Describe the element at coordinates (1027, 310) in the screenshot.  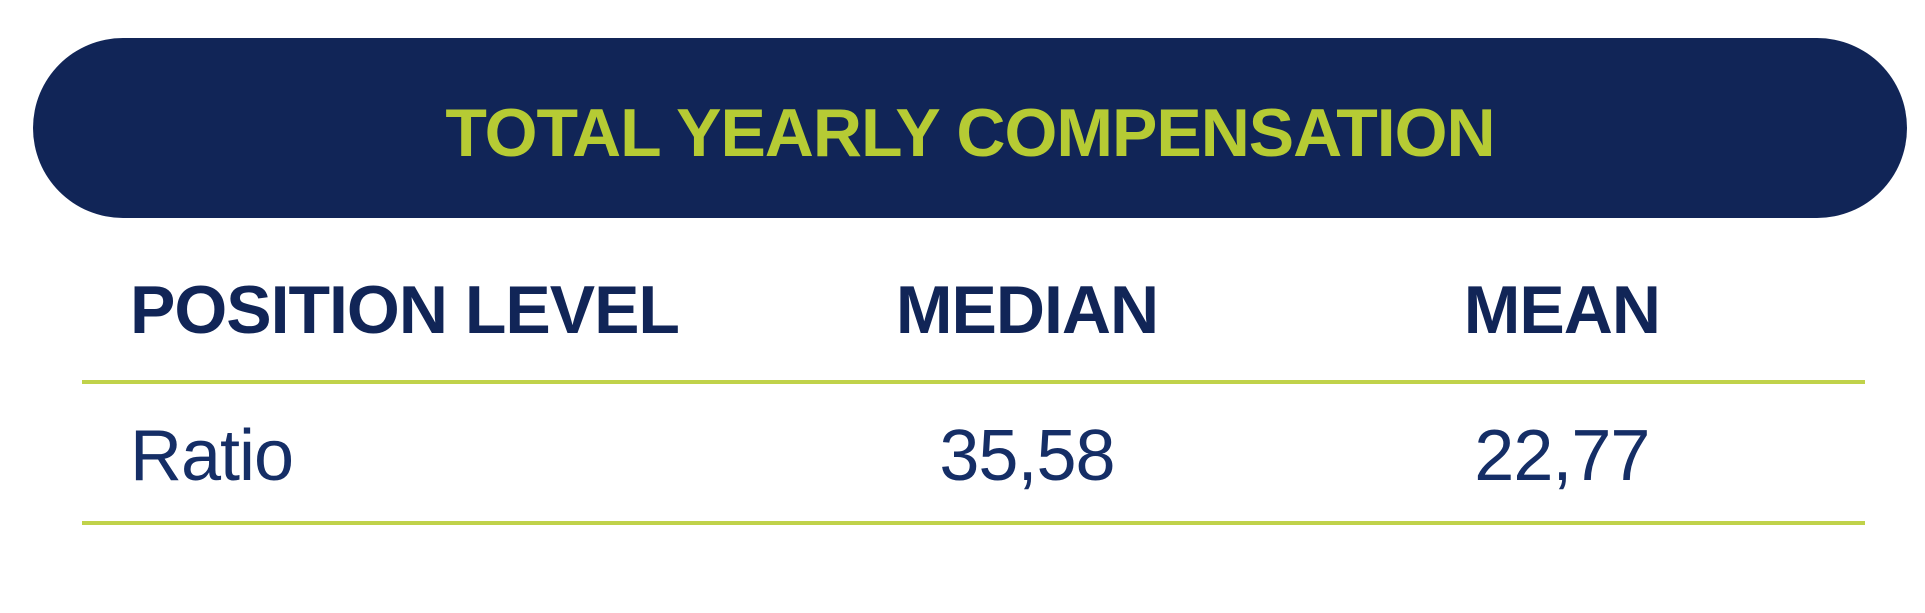
I see `column-header-median: MEDIAN` at that location.